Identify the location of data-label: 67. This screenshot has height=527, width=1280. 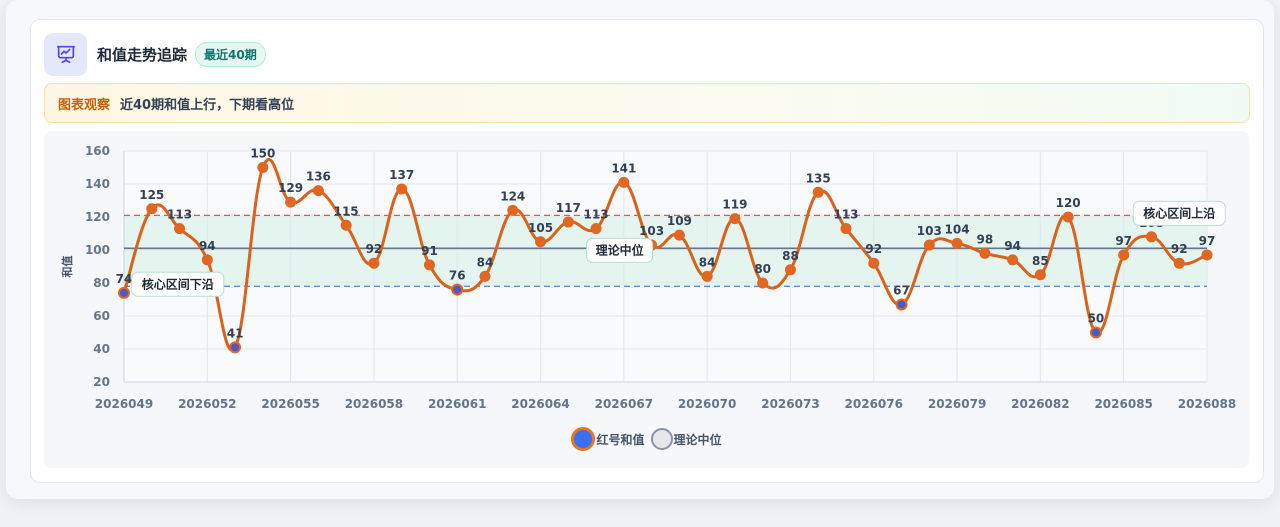
(901, 290).